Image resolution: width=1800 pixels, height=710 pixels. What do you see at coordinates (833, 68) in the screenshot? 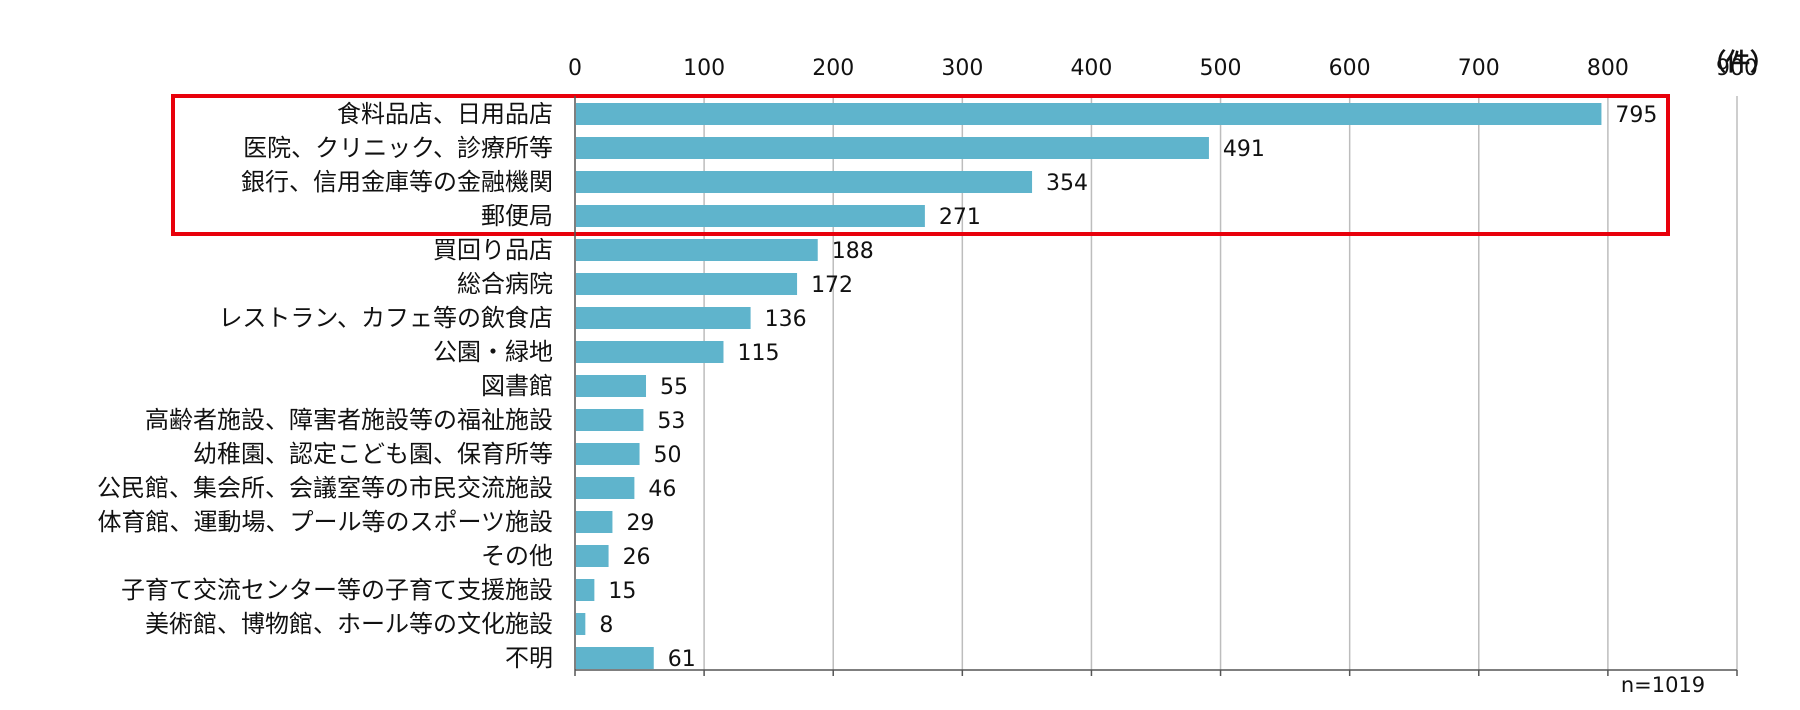
I see `x-tick-label: 200` at bounding box center [833, 68].